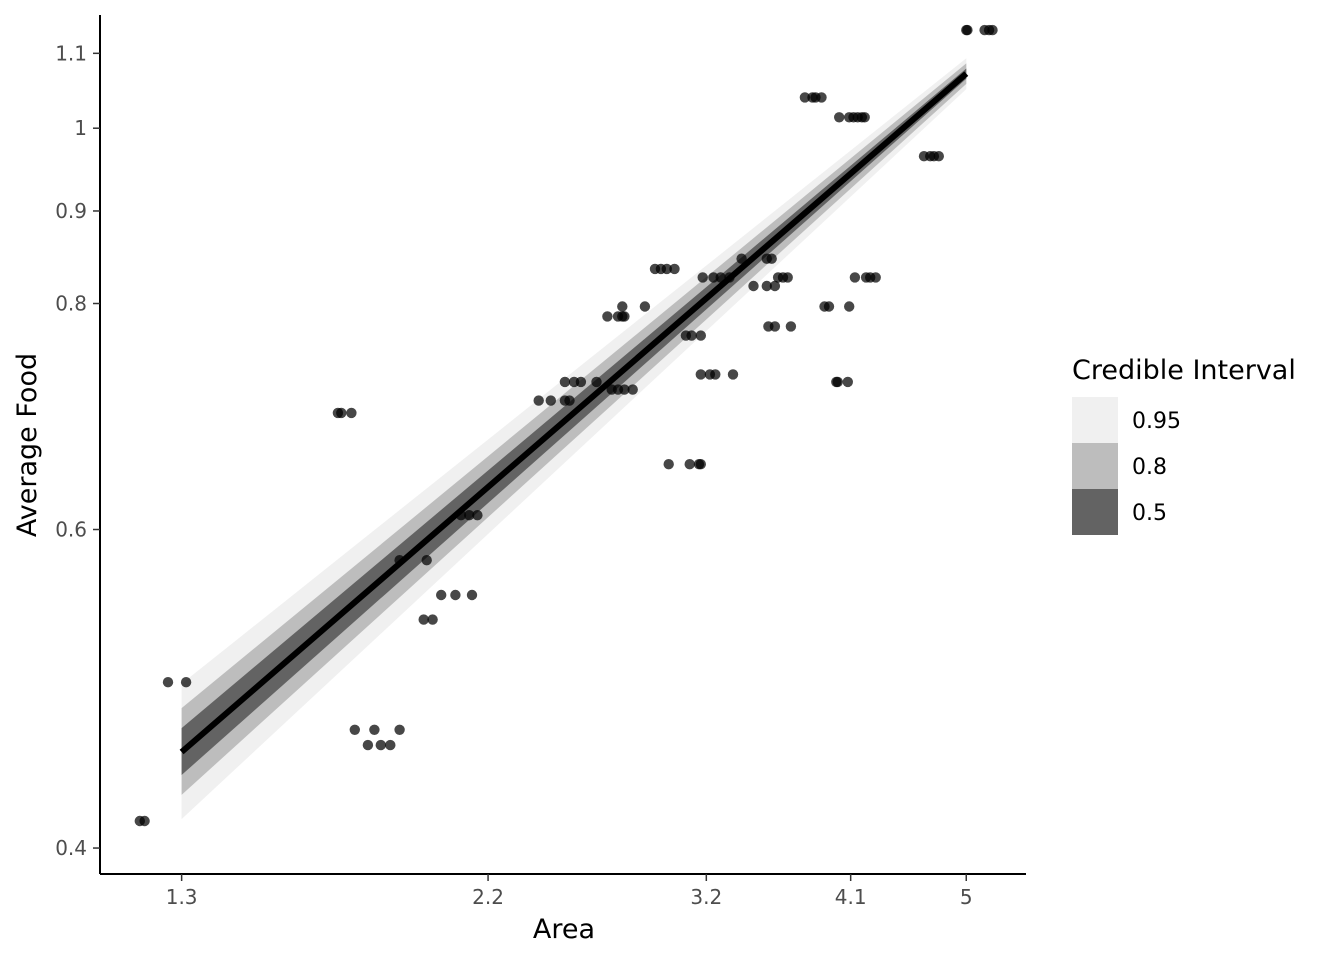 This screenshot has height=960, width=1344. I want to click on legend-title: Credible Interval, so click(1184, 370).